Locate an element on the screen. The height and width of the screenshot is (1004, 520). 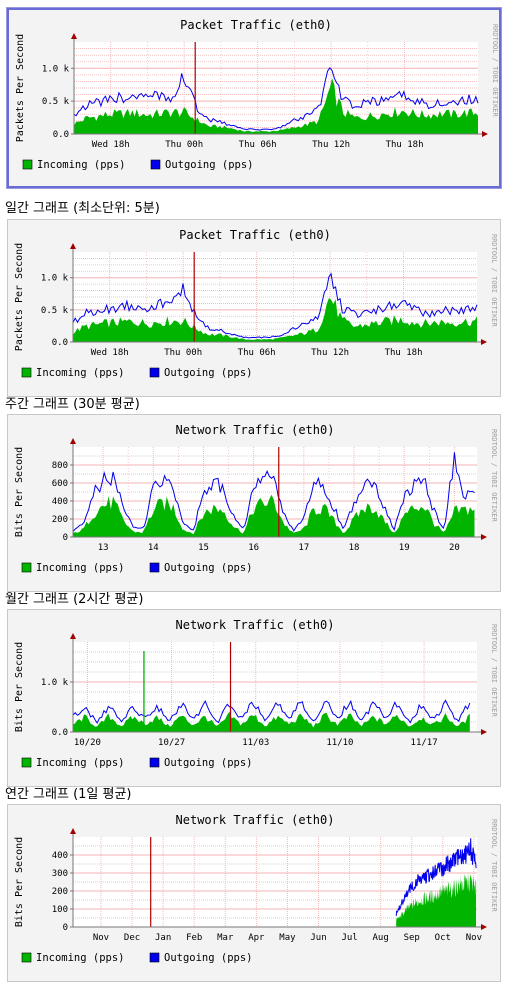
x-tick-label: 11/17 is located at coordinates (424, 743).